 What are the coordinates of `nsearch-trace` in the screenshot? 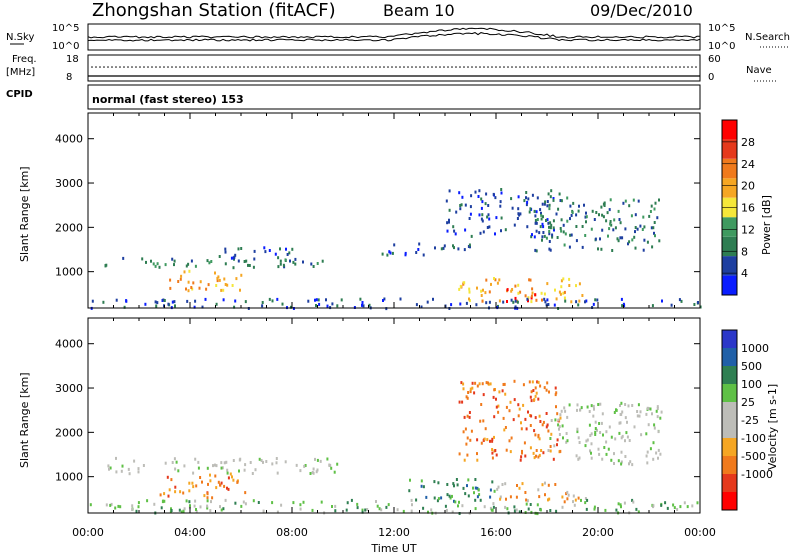 It's located at (394, 37).